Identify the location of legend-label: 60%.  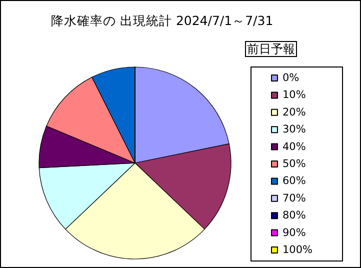
(294, 181).